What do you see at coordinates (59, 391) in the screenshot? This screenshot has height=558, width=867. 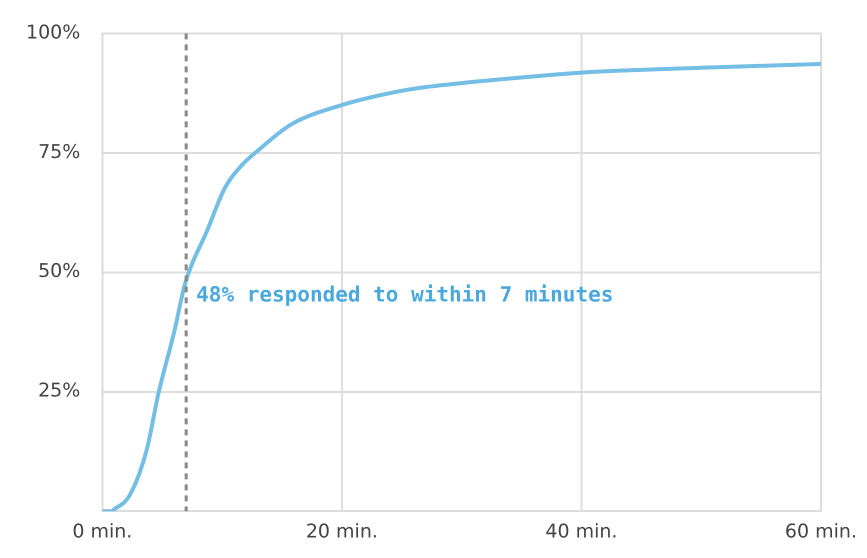 I see `y-tick-label: 25%` at bounding box center [59, 391].